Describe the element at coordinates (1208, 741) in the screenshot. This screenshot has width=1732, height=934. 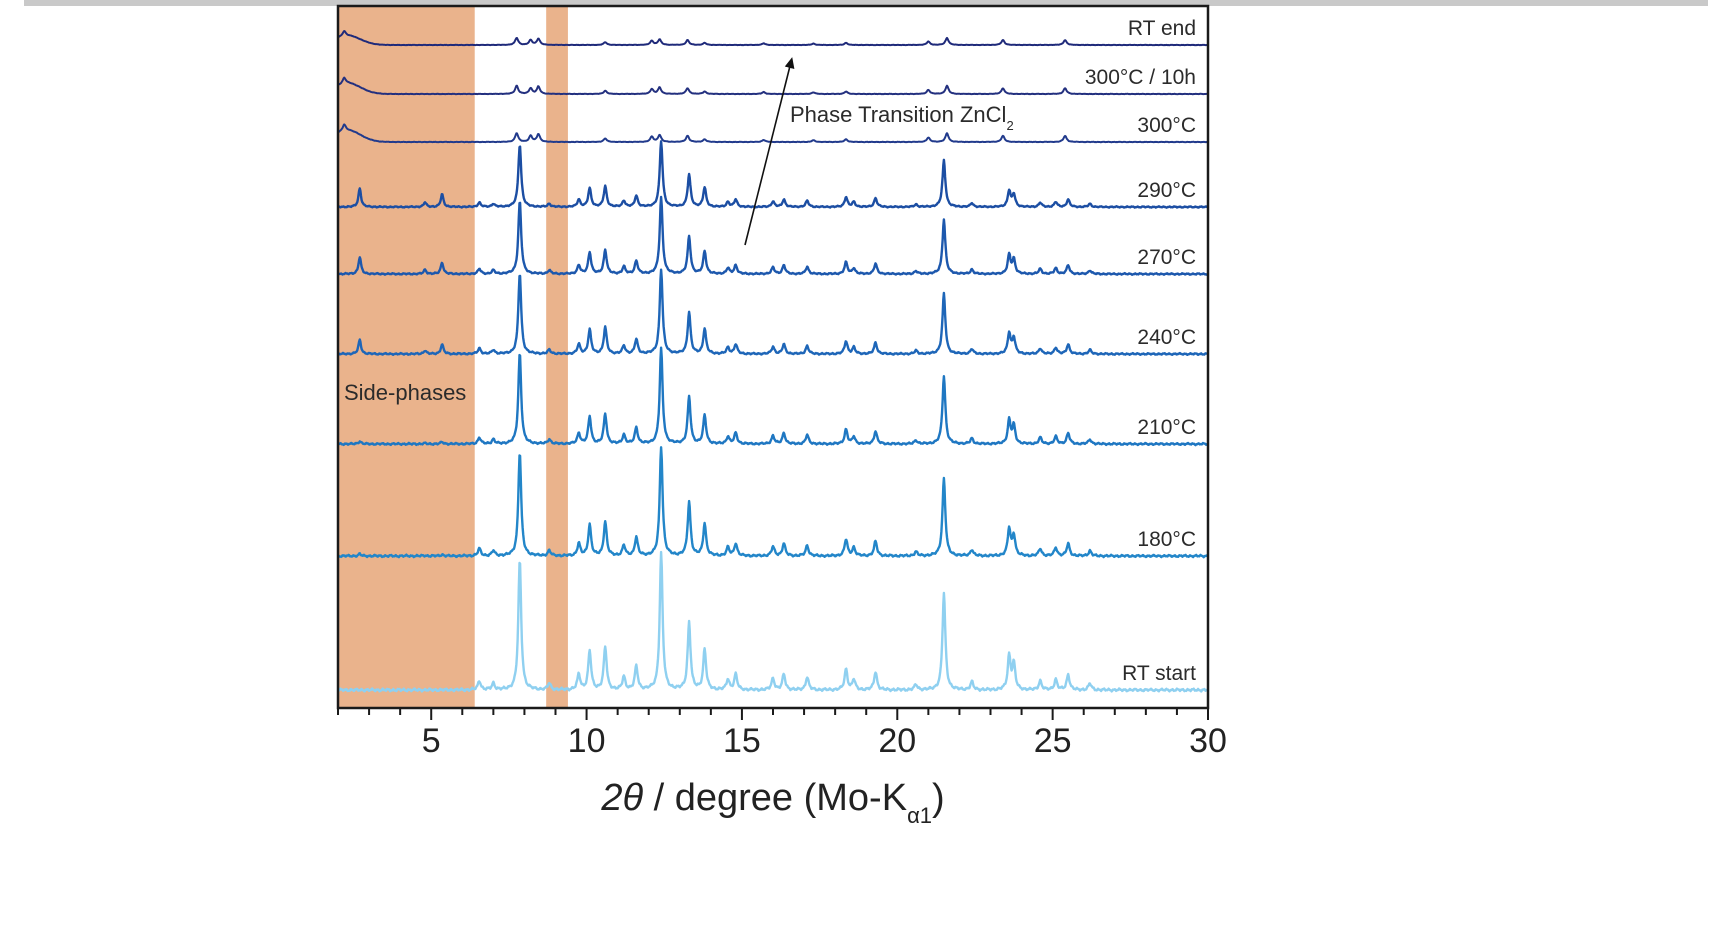
I see `x-tick-label: 30` at that location.